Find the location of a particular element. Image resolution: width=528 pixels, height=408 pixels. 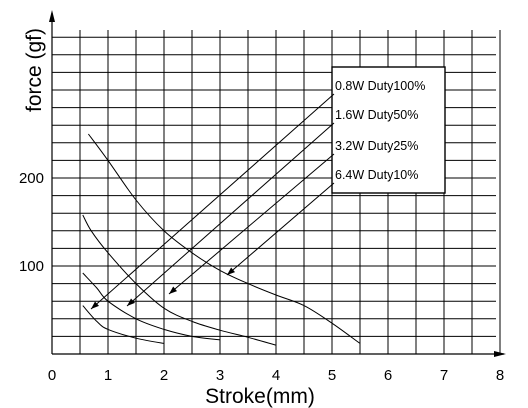

curve-6-4w-duty10 is located at coordinates (123, 324).